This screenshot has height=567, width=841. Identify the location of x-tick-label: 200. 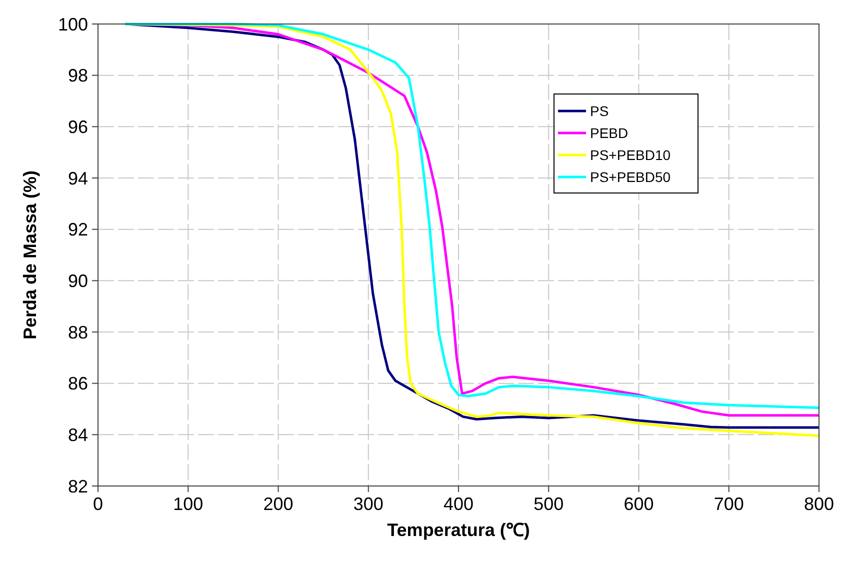
(278, 504).